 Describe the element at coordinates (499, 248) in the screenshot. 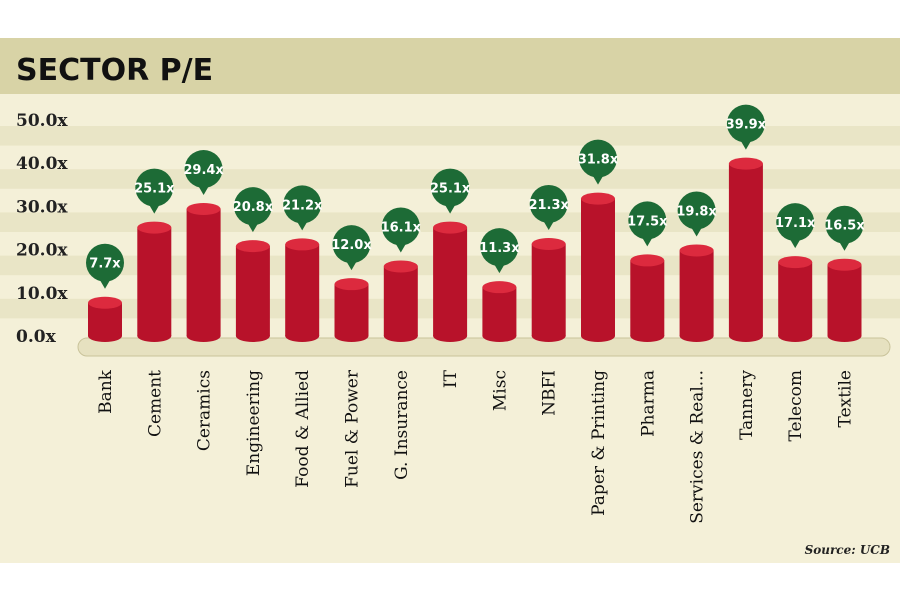

I see `value-label-text: 11.3x` at that location.